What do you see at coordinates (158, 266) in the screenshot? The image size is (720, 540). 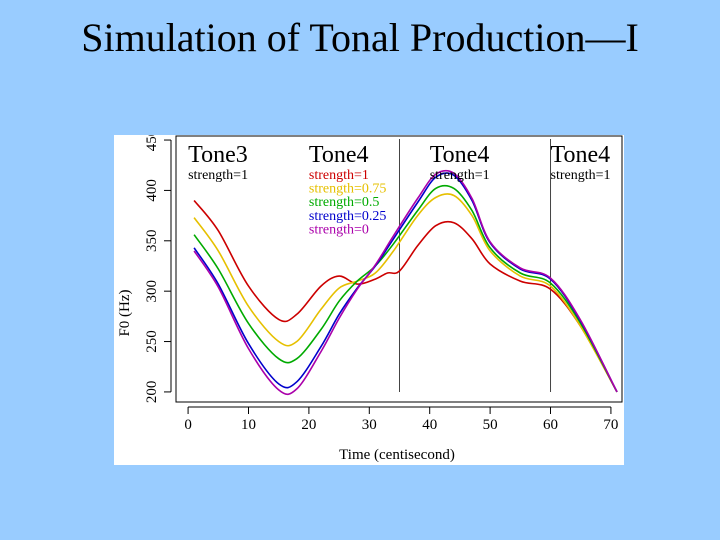 I see `y-axis: 200 250 300 350 400 450` at bounding box center [158, 266].